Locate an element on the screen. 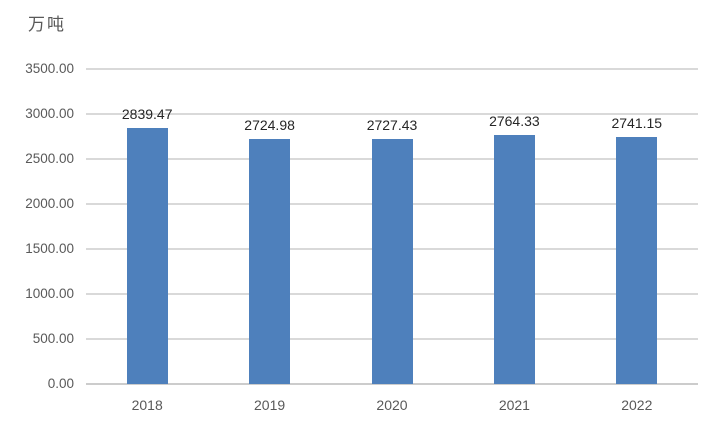  data-label-2018: 2839.47 is located at coordinates (147, 114).